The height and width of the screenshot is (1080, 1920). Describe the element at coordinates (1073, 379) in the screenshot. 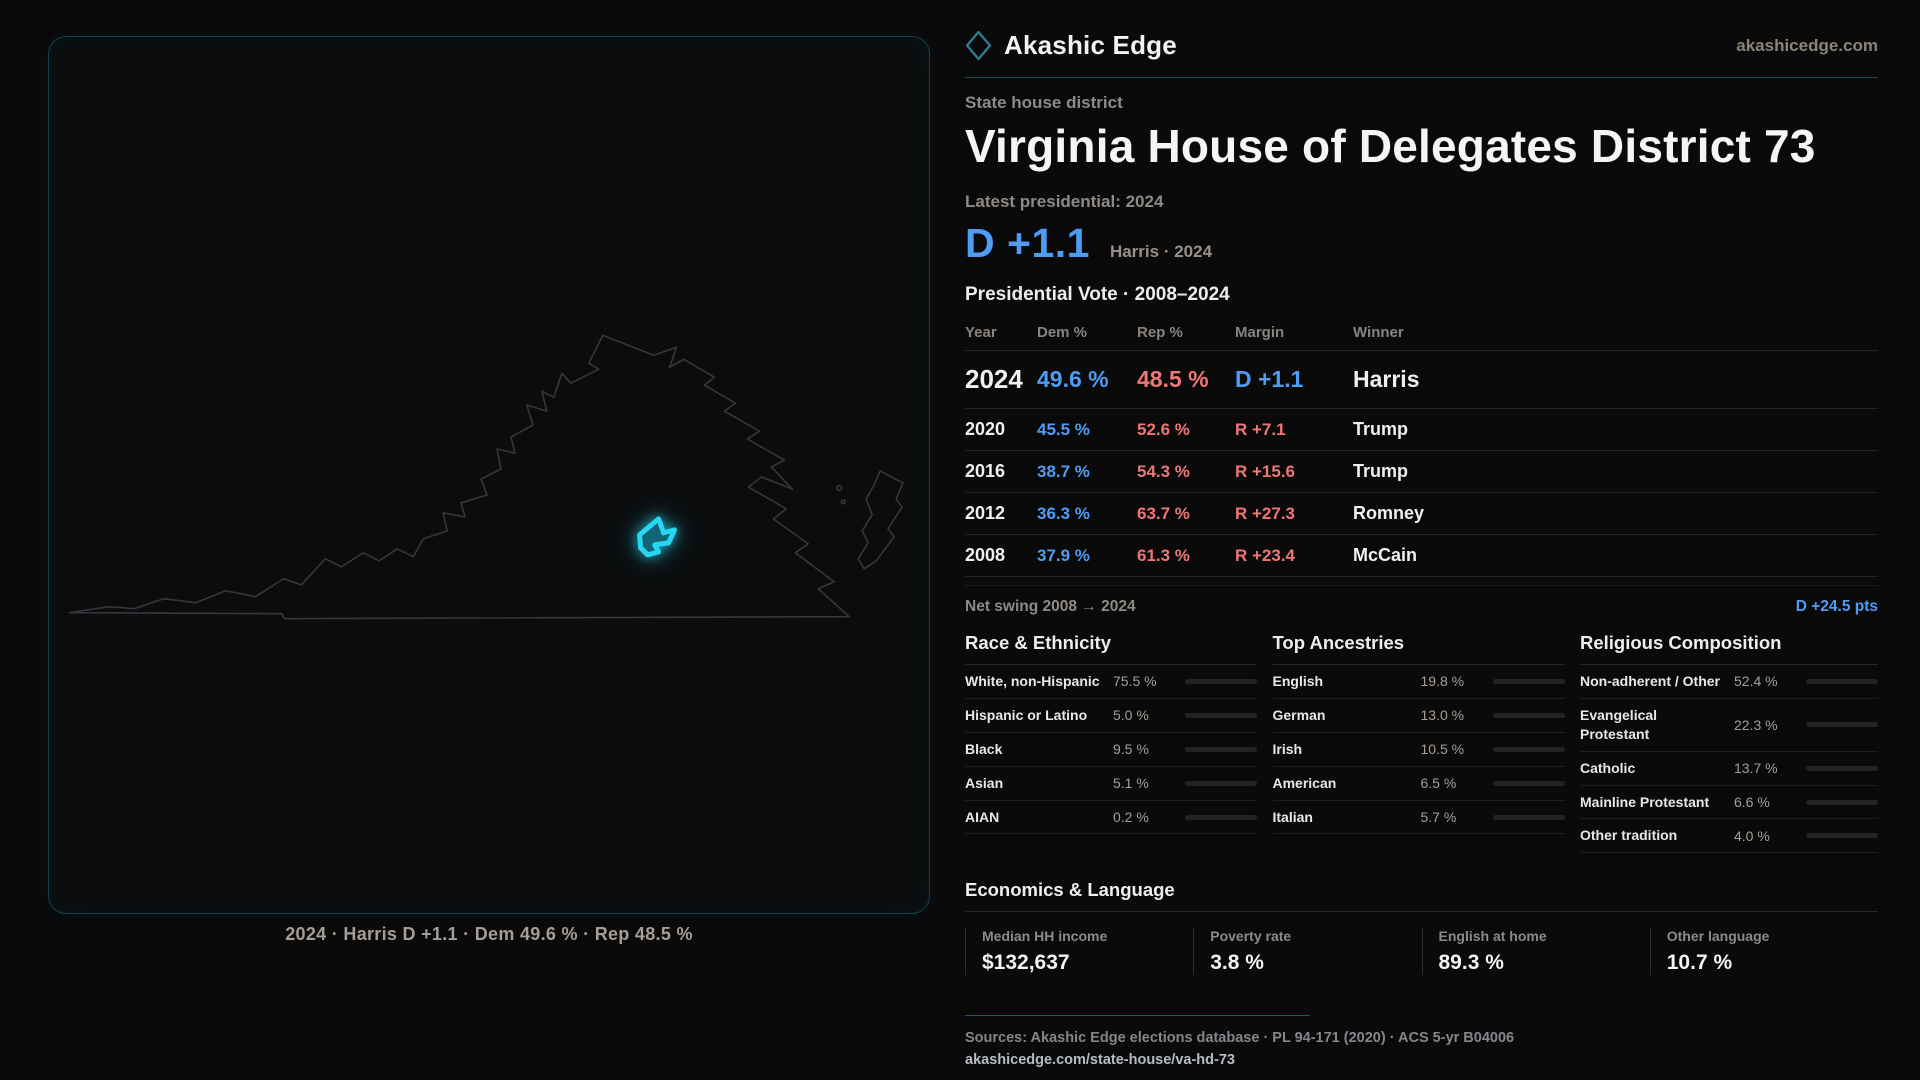

I see `cell-dem: 49.6 %` at that location.